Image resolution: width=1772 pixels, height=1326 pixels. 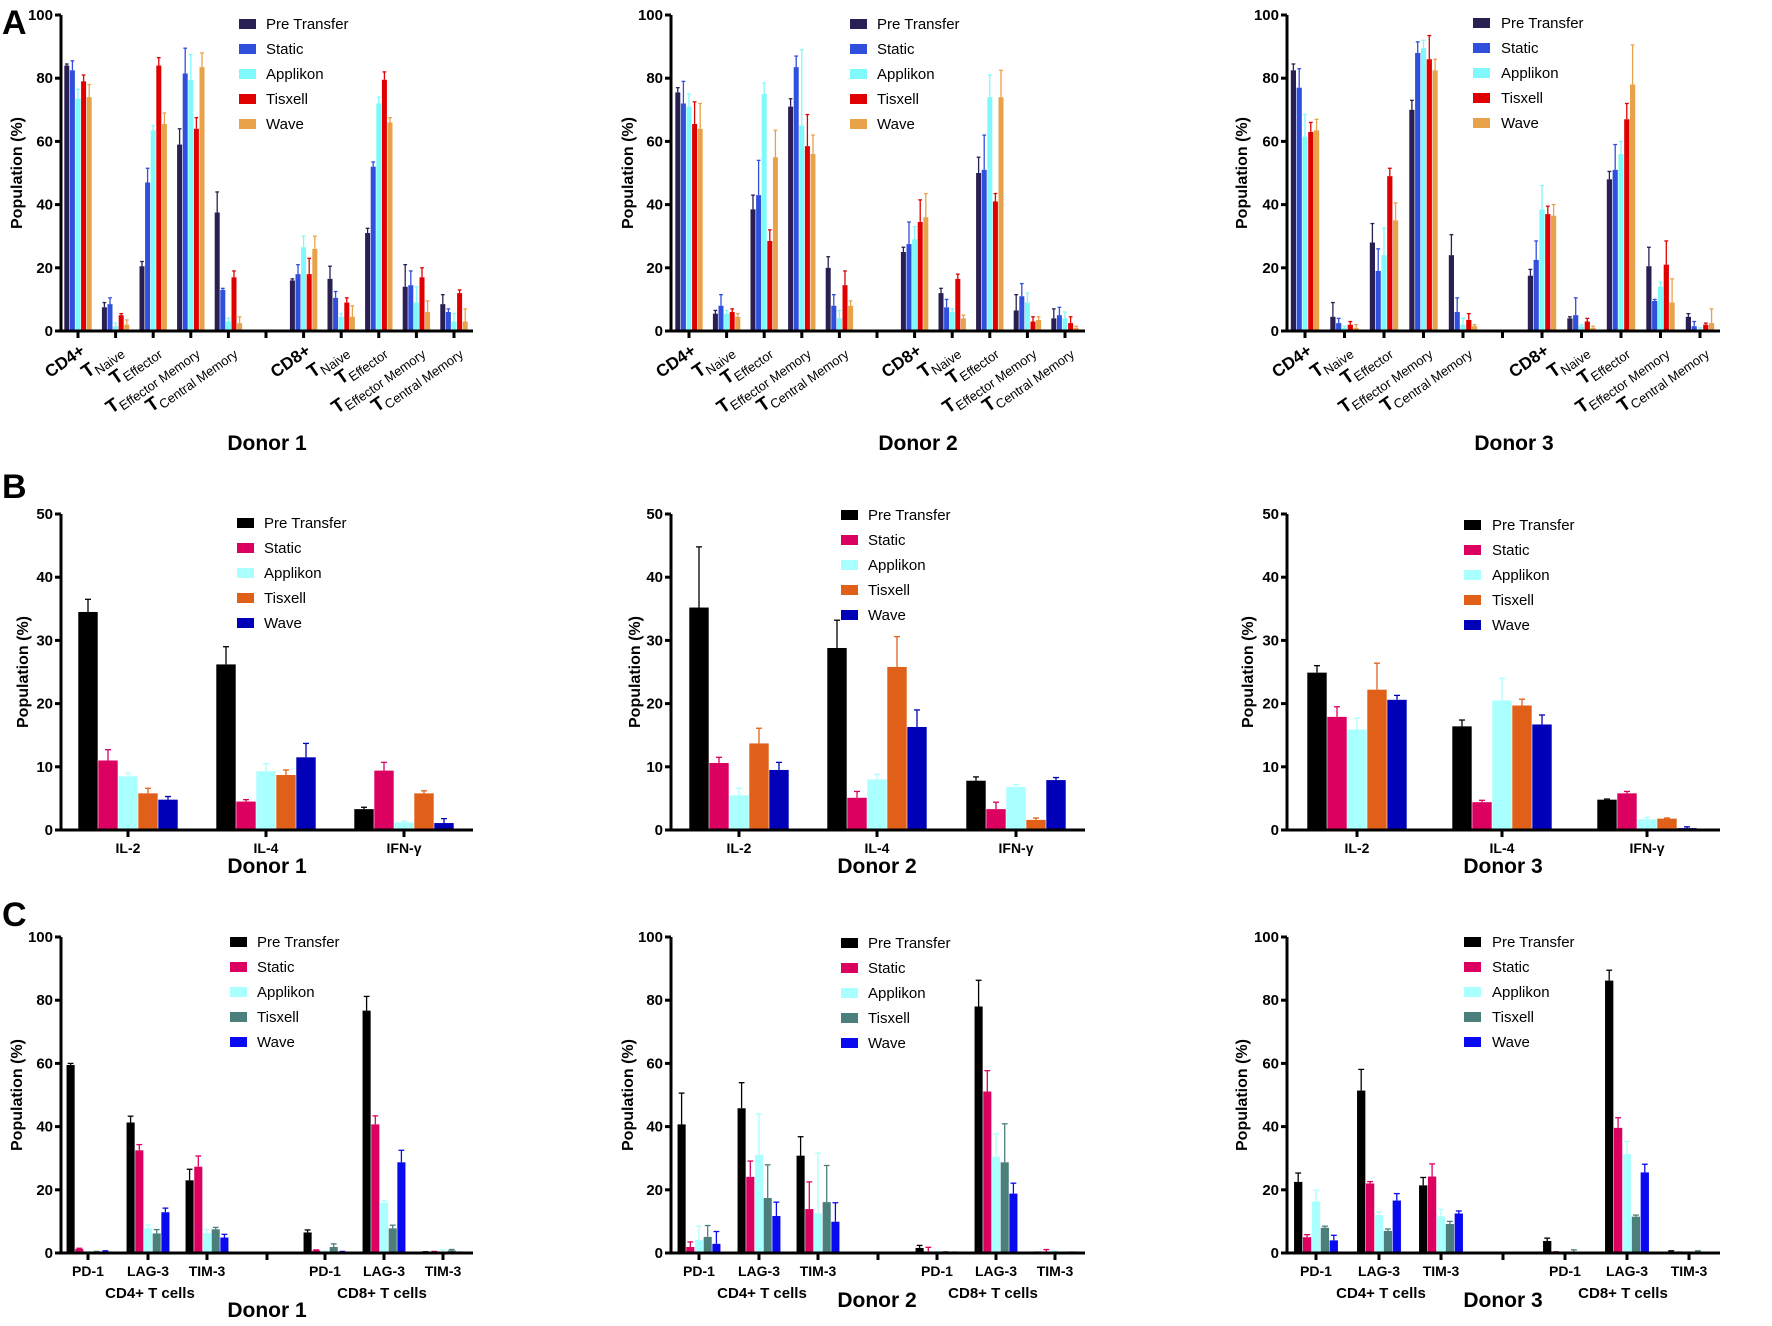 I want to click on x-label-main: CD8+, so click(x=1528, y=361).